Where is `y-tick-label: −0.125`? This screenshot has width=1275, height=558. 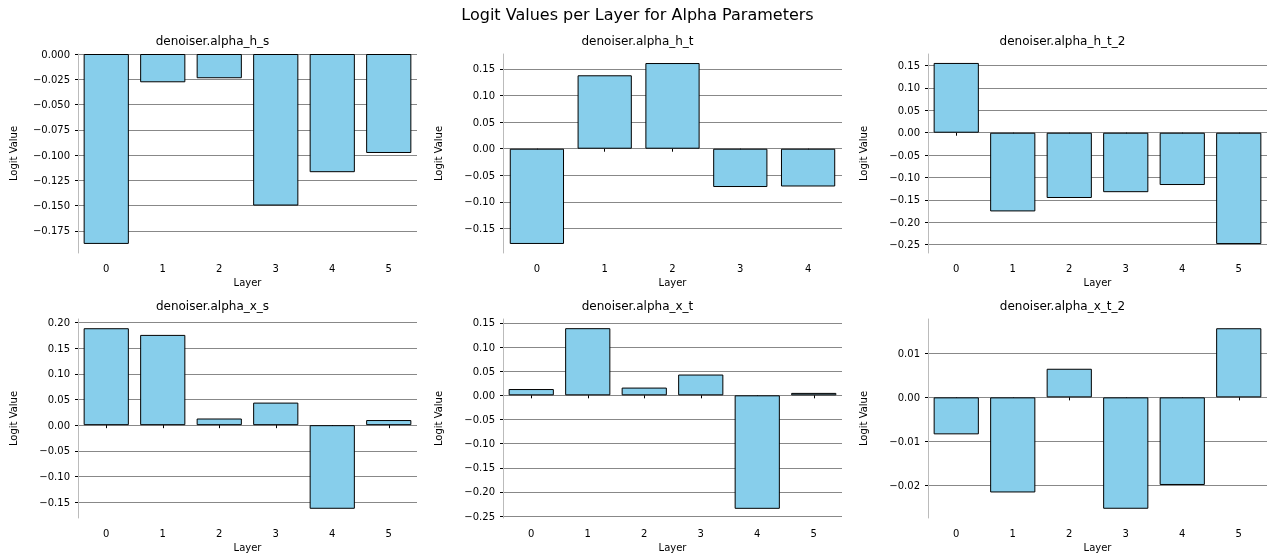
y-tick-label: −0.125 is located at coordinates (51, 180).